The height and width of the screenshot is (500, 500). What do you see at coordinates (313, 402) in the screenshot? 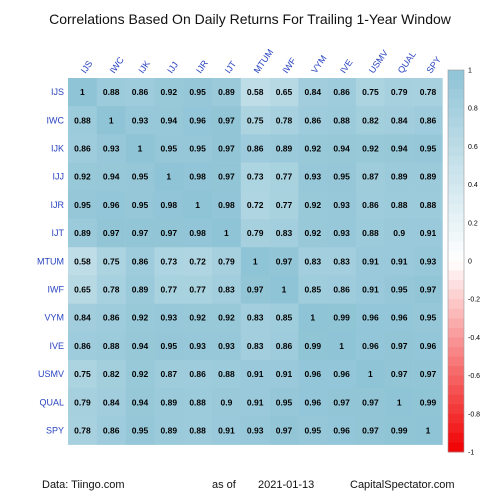
I see `cell-value-QUAL-VYM: 0.96` at bounding box center [313, 402].